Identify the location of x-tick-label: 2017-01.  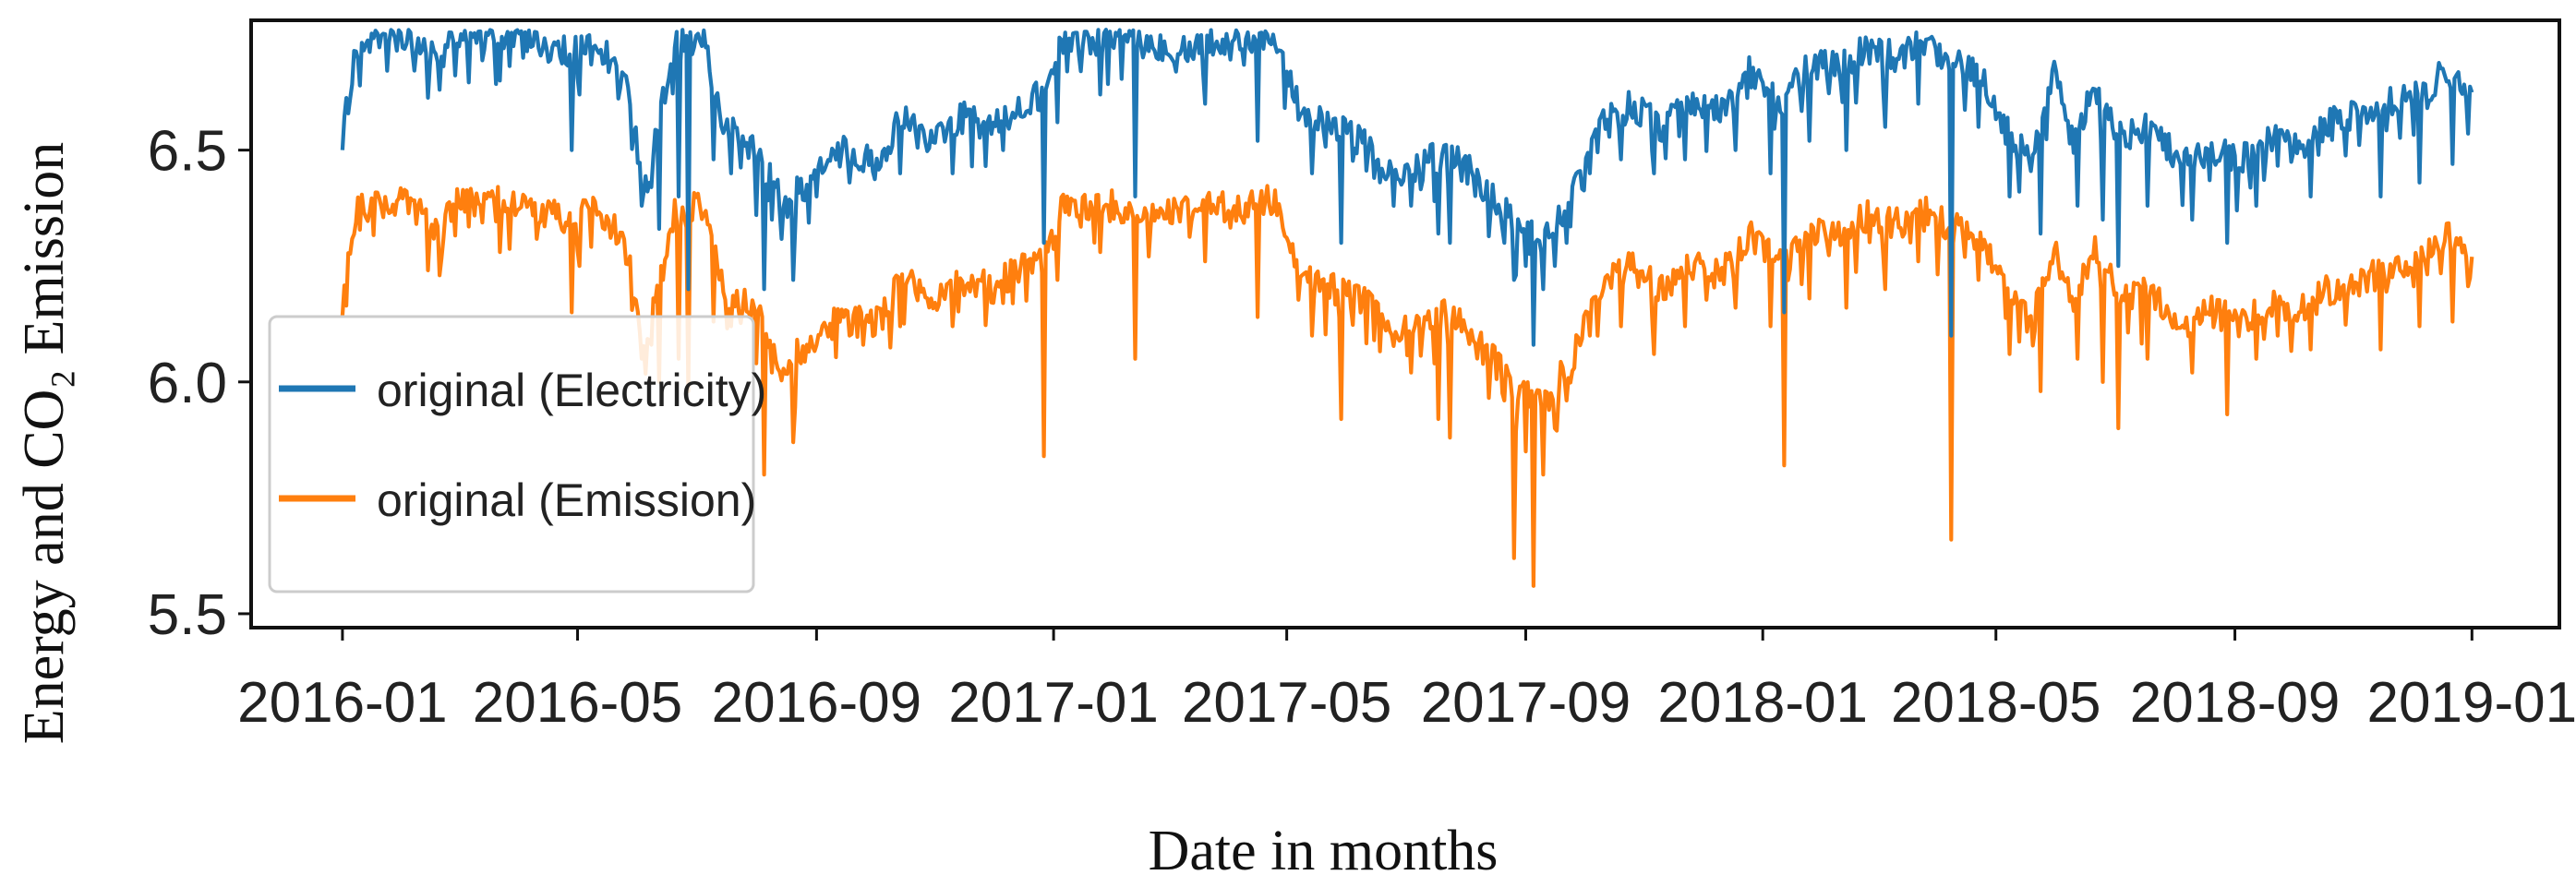
(1053, 703).